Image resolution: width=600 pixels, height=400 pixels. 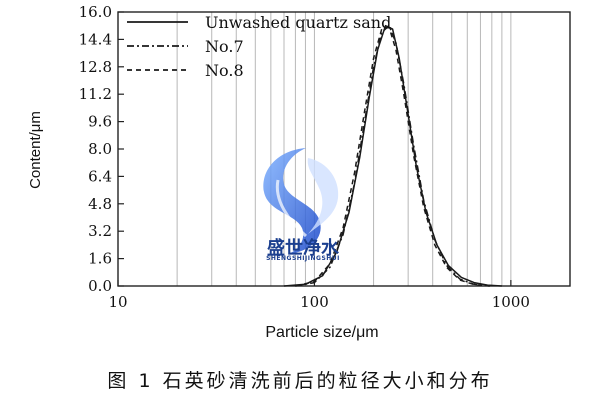 I want to click on y-tick-label: 9.6, so click(x=100, y=122).